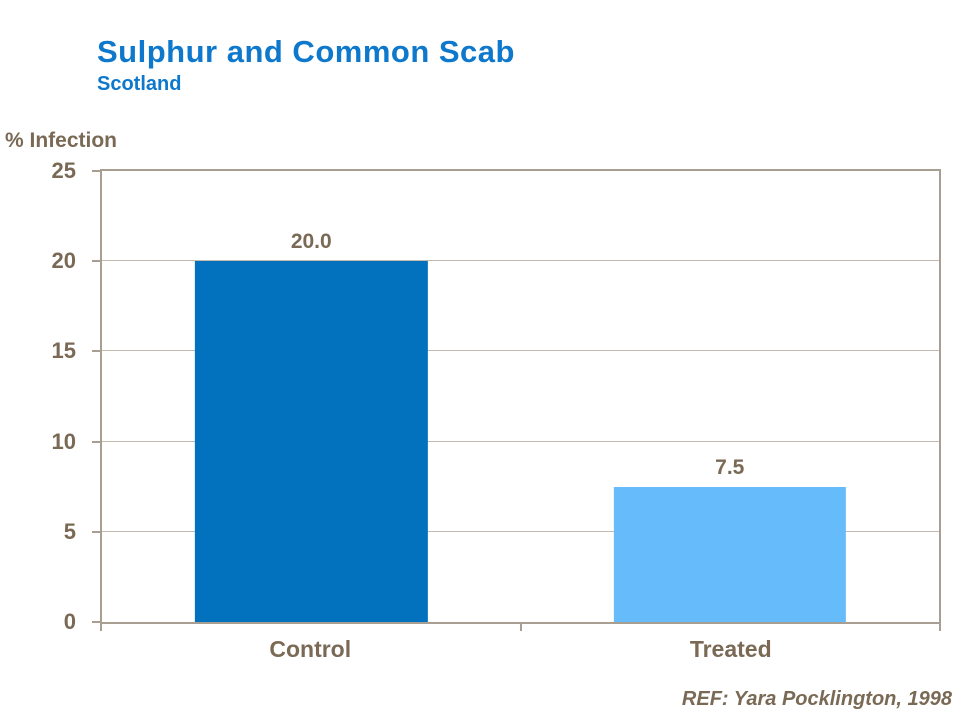  What do you see at coordinates (729, 554) in the screenshot?
I see `bar-treated` at bounding box center [729, 554].